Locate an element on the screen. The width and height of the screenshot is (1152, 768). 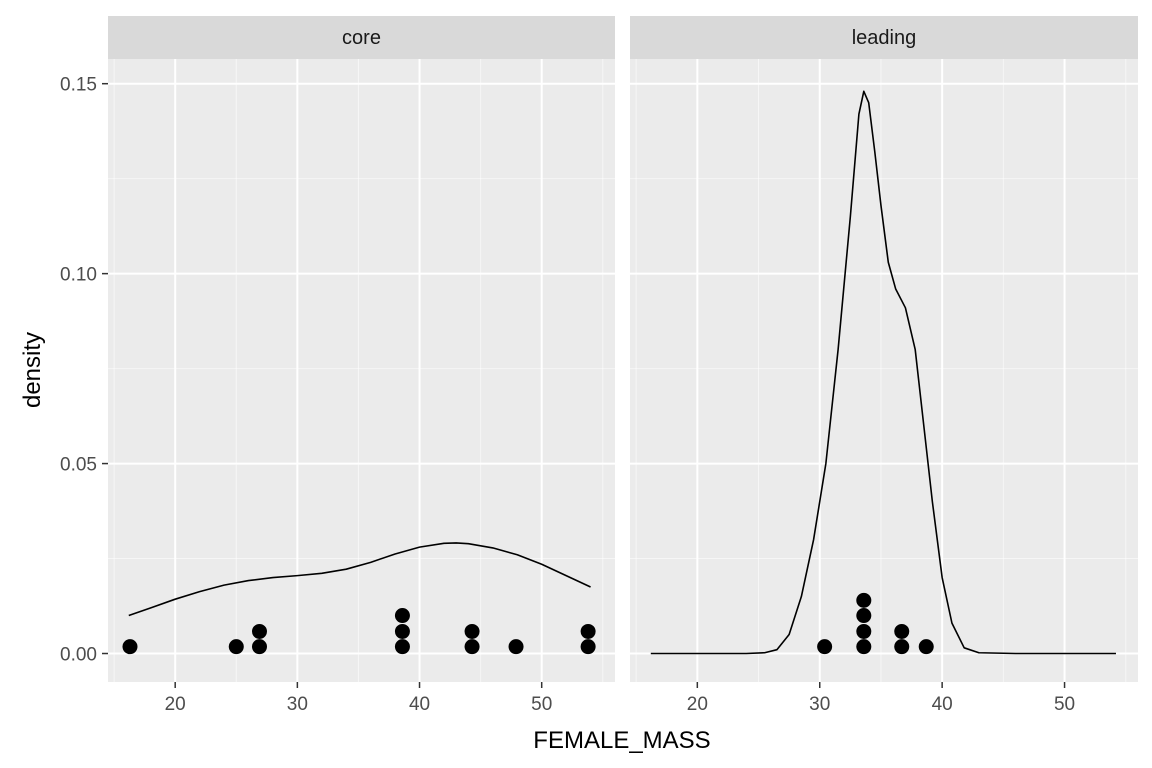
y-axis-title: density is located at coordinates (32, 370).